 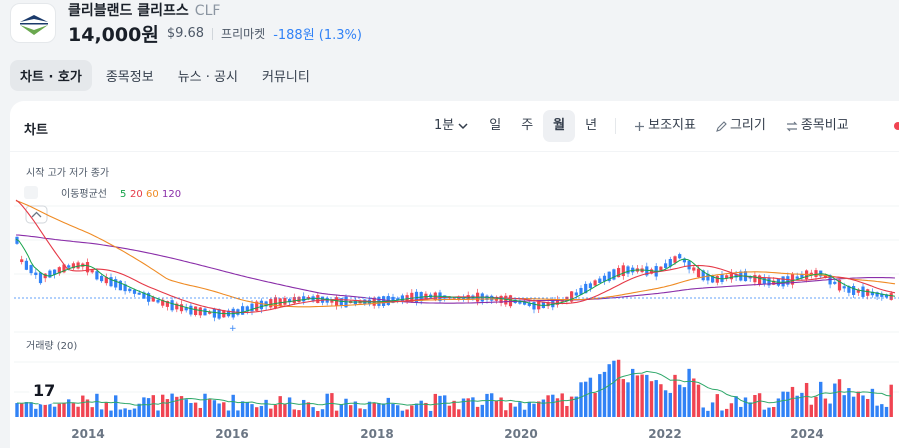 What do you see at coordinates (84, 194) in the screenshot?
I see `ma-label: 이동평균선` at bounding box center [84, 194].